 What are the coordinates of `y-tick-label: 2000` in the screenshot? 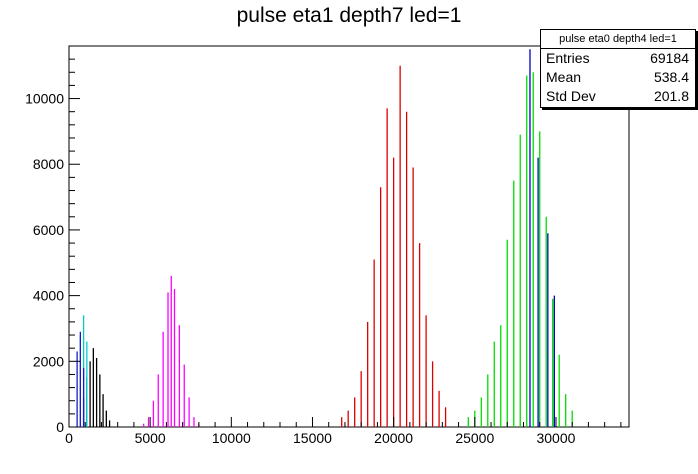 It's located at (48, 361).